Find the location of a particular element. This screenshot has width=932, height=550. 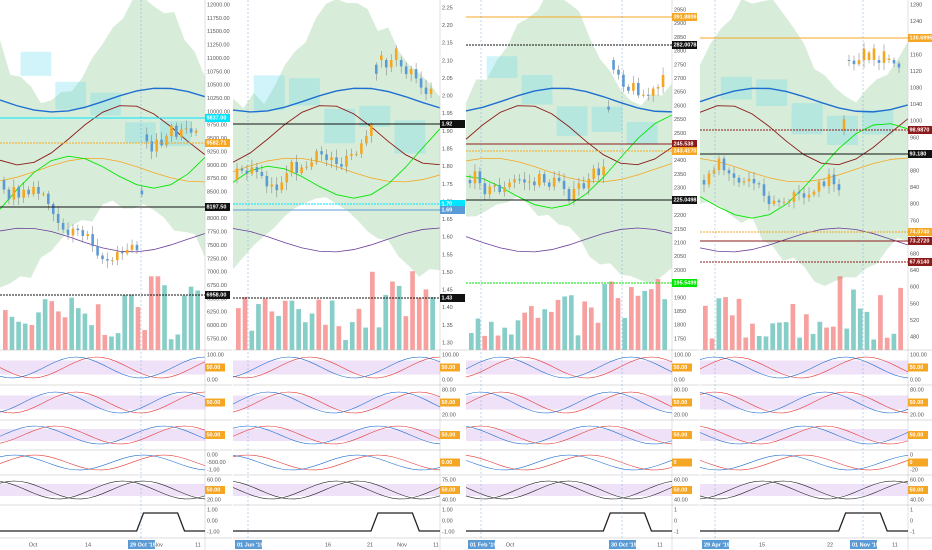

pane-label: 20.00 is located at coordinates (917, 415).